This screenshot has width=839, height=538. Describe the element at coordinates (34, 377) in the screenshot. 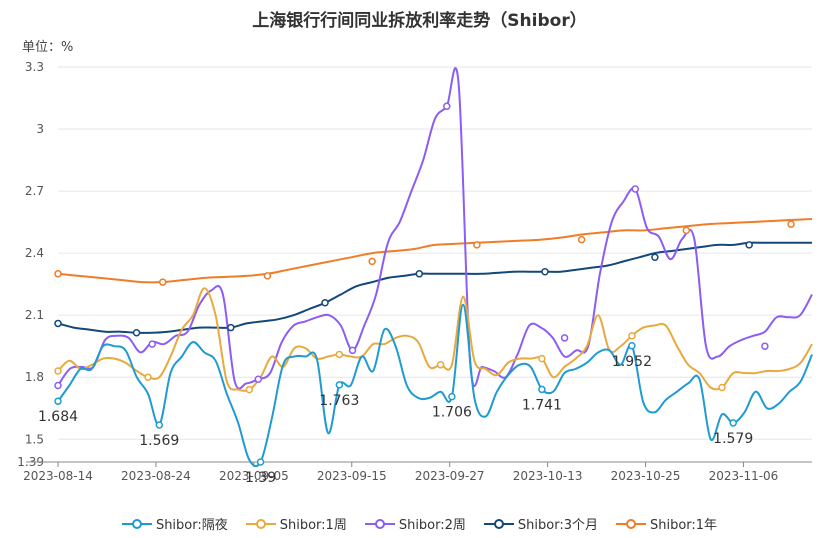

I see `y-tick-label: 1.8` at that location.